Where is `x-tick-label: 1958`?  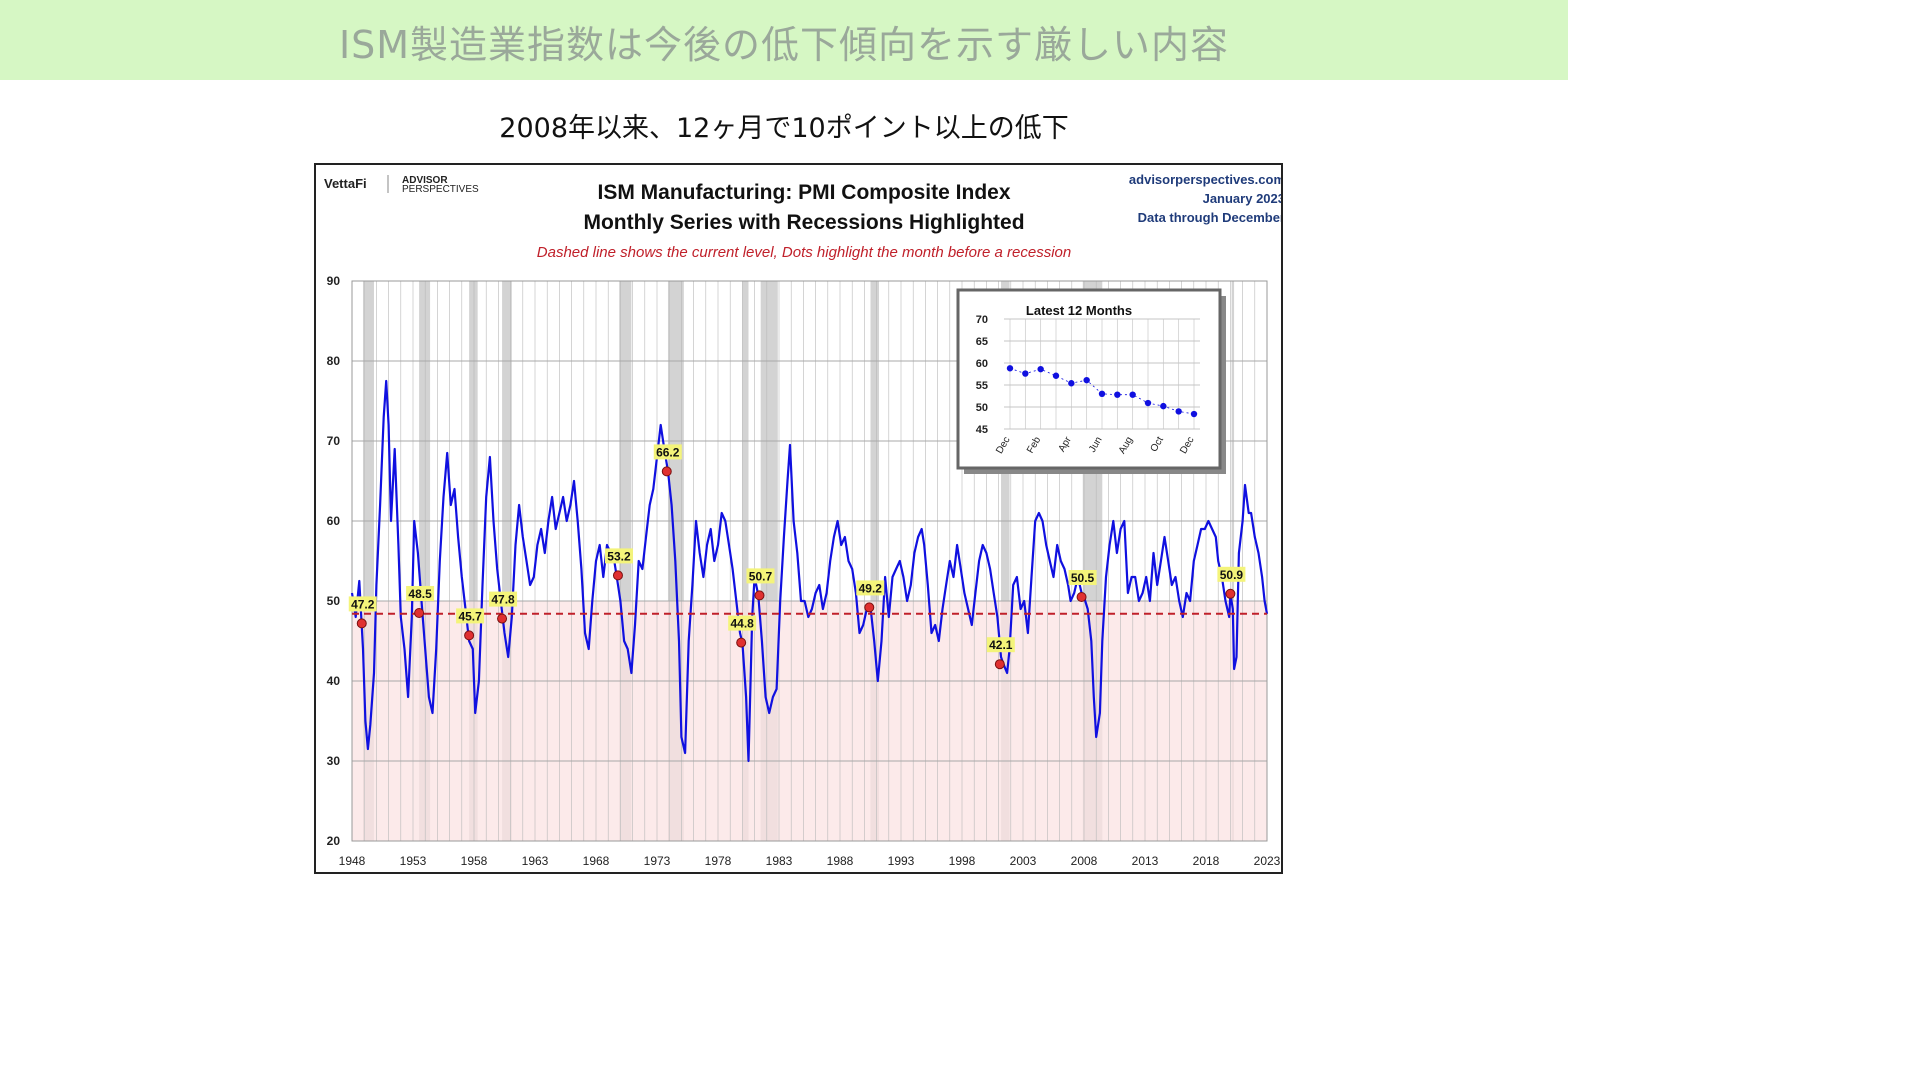 x-tick-label: 1958 is located at coordinates (474, 861).